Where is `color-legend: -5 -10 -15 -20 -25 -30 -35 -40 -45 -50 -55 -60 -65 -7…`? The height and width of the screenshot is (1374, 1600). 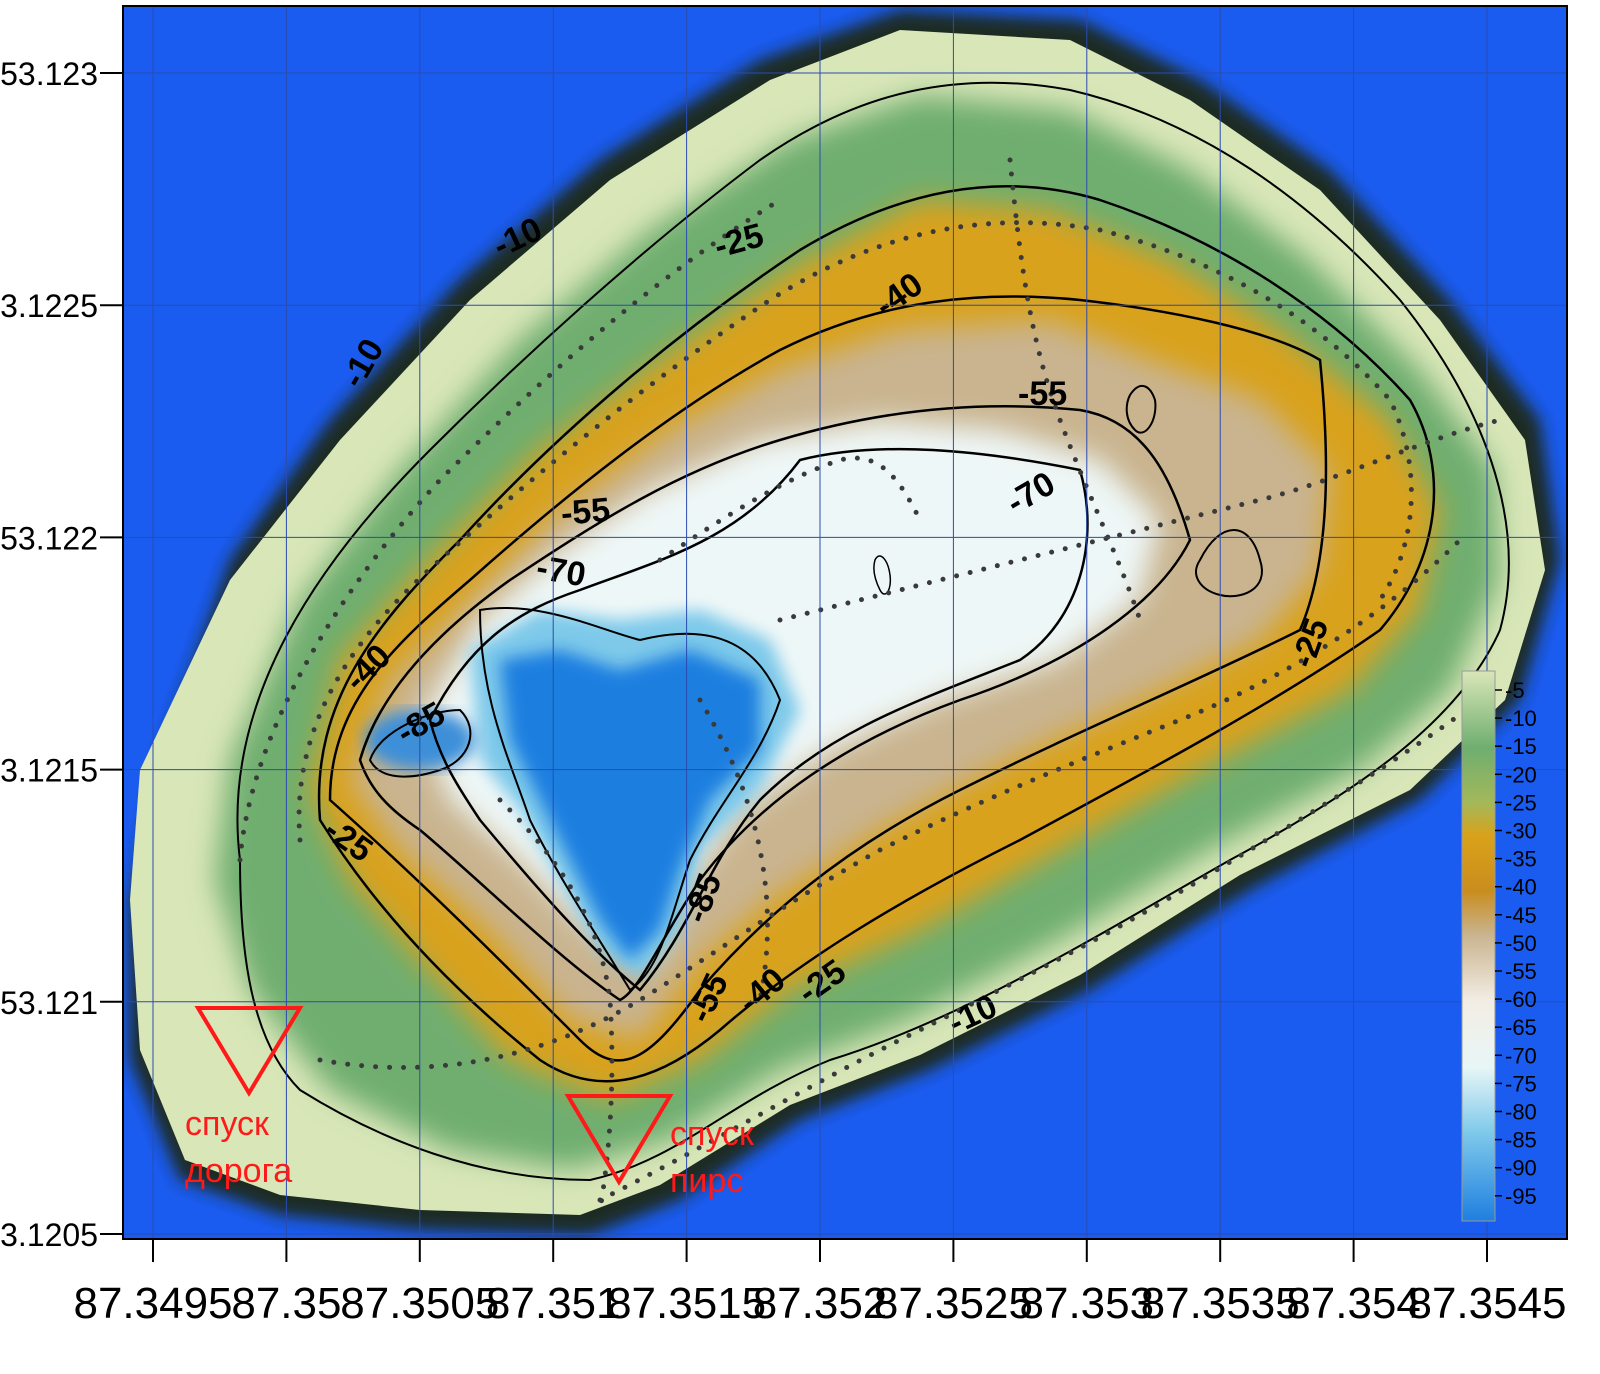 color-legend: -5 -10 -15 -20 -25 -30 -35 -40 -45 -50 -55 -60 -65 -7… is located at coordinates (1499, 946).